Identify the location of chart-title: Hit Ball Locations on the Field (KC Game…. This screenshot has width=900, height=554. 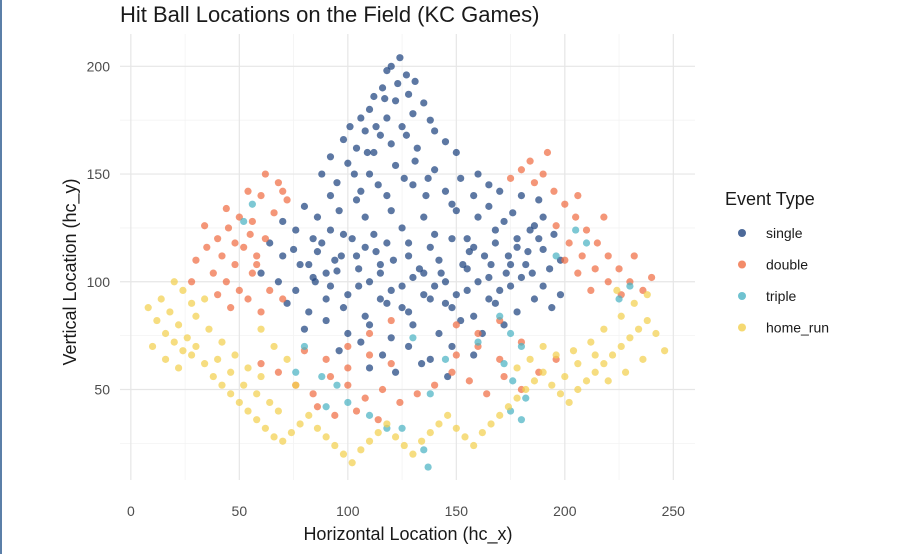
(329, 14).